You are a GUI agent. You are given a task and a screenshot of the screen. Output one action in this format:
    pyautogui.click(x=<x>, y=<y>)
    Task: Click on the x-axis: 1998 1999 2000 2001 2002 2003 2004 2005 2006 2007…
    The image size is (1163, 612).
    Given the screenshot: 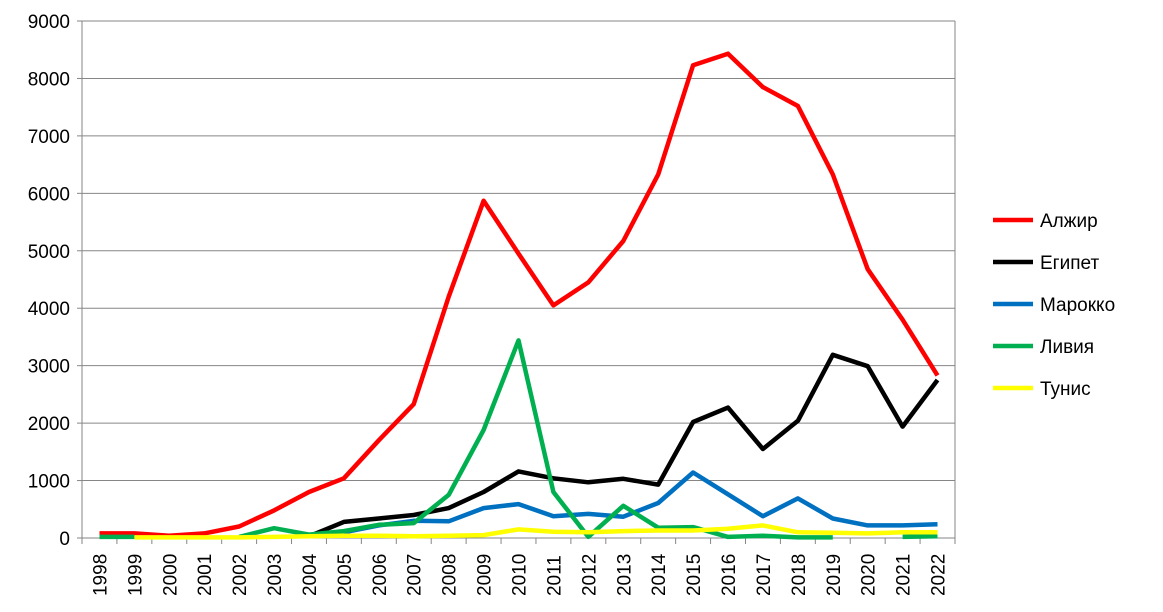 What is the action you would take?
    pyautogui.click(x=518, y=566)
    